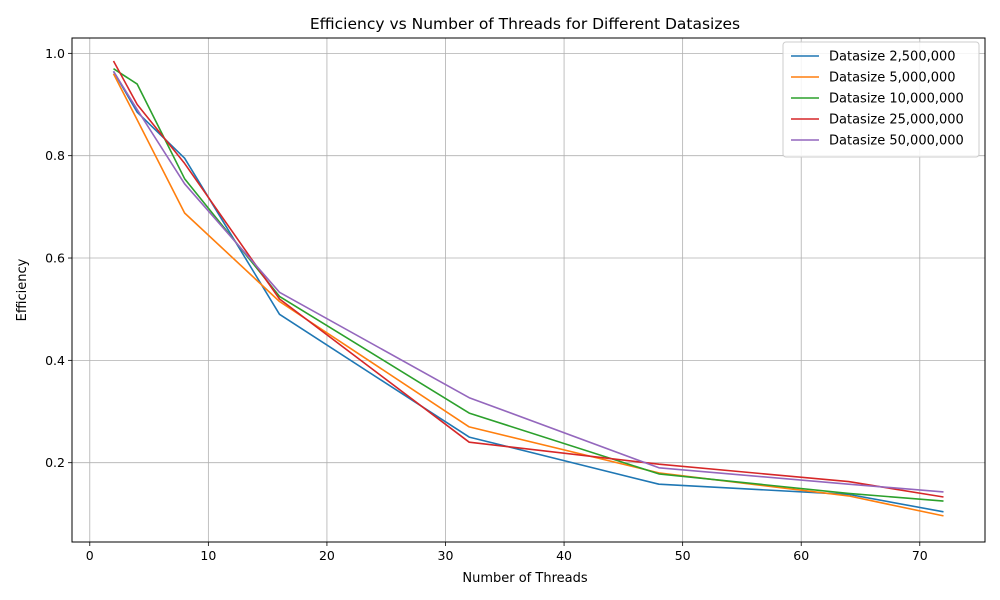  Describe the element at coordinates (892, 57) in the screenshot. I see `legend-label: Datasize 2,500,000` at that location.